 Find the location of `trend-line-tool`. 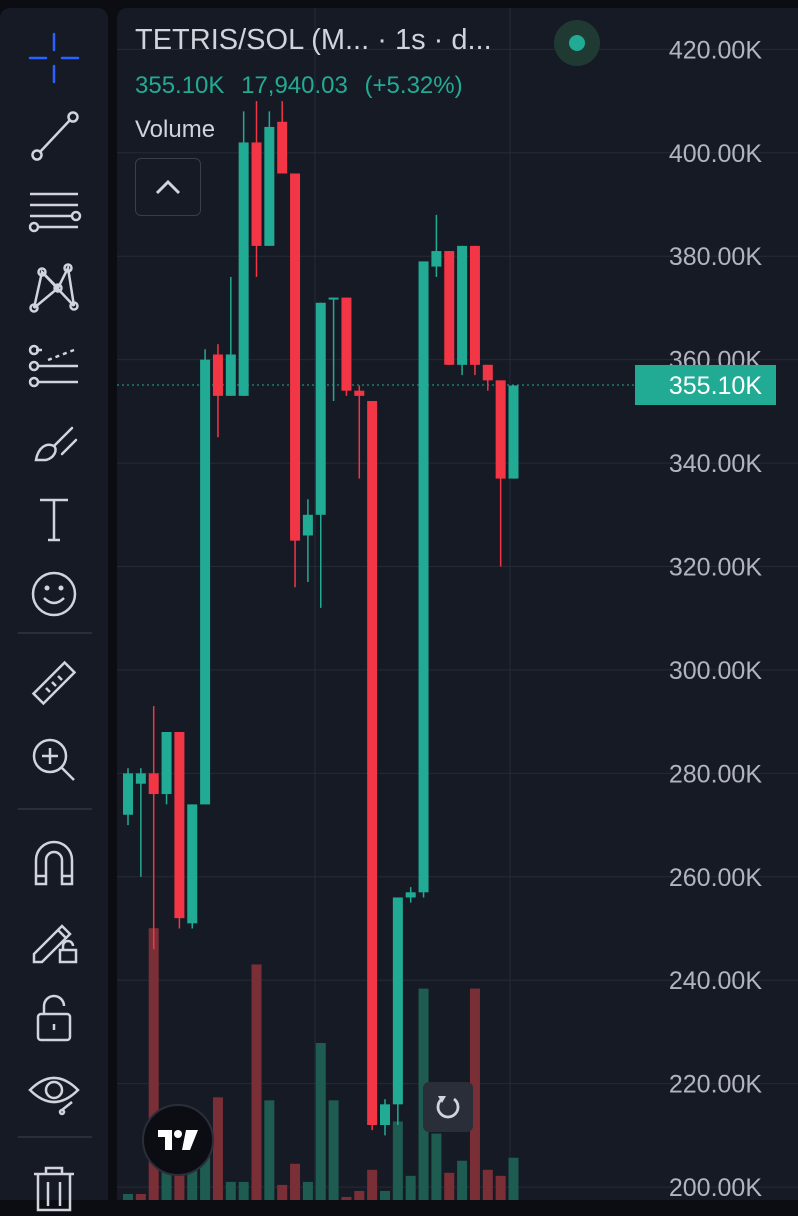

trend-line-tool is located at coordinates (54, 136).